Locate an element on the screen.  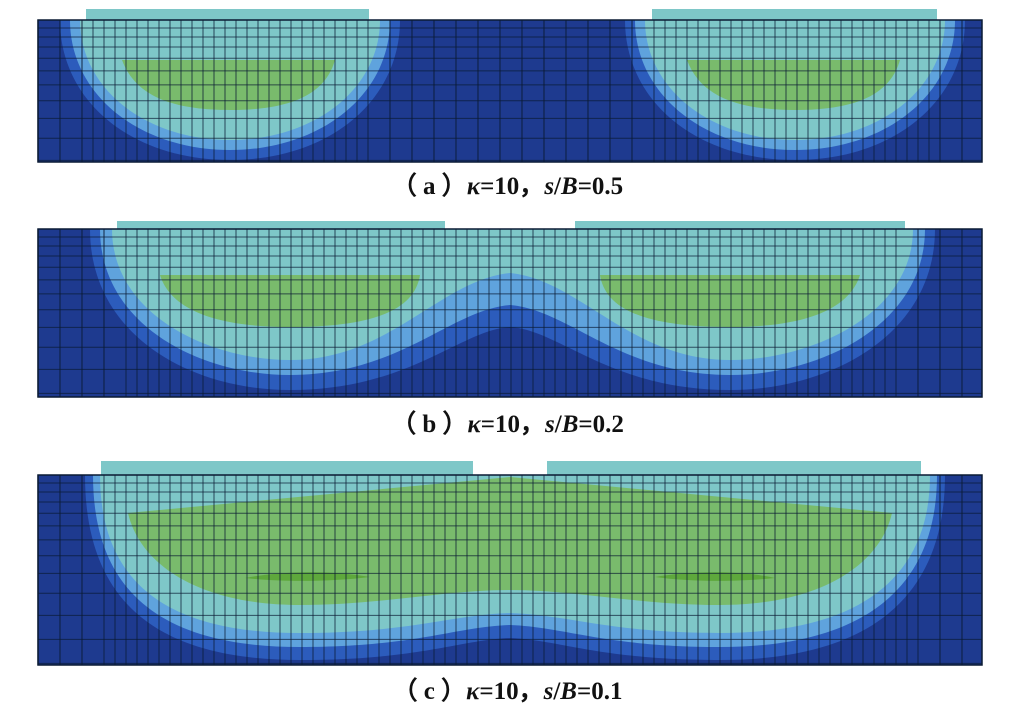
caption-a: （ a ）κ=10，s/B=0.5 is located at coordinates (507, 186).